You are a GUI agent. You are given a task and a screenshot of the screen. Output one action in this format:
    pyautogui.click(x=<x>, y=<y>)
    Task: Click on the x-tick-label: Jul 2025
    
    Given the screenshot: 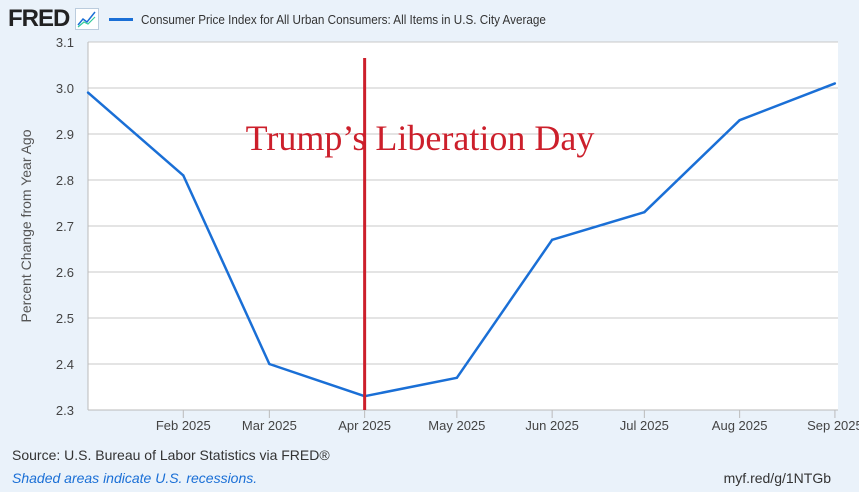 What is the action you would take?
    pyautogui.click(x=644, y=425)
    